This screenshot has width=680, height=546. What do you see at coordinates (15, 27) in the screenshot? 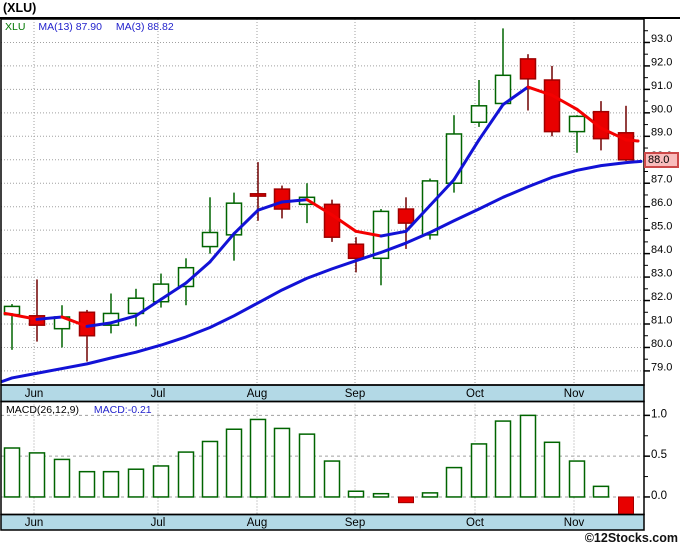
I see `legend-symbol: XLU` at bounding box center [15, 27].